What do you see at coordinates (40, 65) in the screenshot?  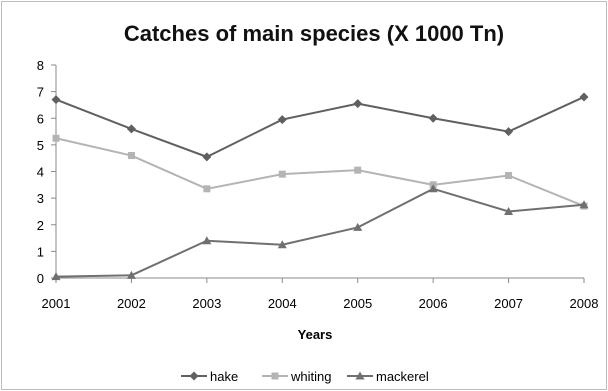 I see `y-tick-label: 8` at bounding box center [40, 65].